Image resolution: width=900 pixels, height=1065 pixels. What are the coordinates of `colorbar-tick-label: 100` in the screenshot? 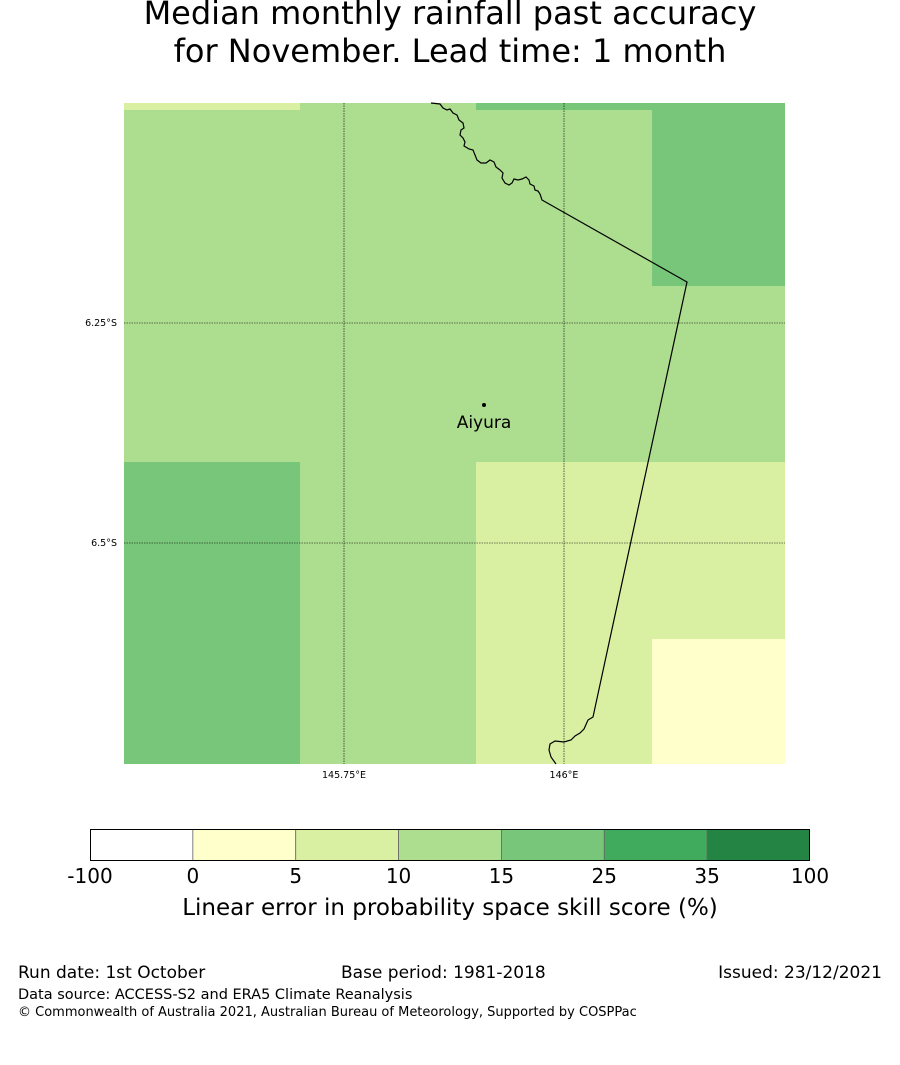 It's located at (810, 876).